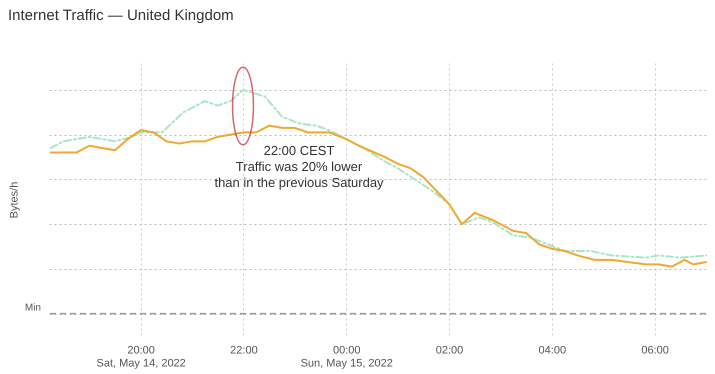  What do you see at coordinates (299, 166) in the screenshot?
I see `annotation: 22:00 CEST Traffic was 20% lower than in the previous Saturday` at bounding box center [299, 166].